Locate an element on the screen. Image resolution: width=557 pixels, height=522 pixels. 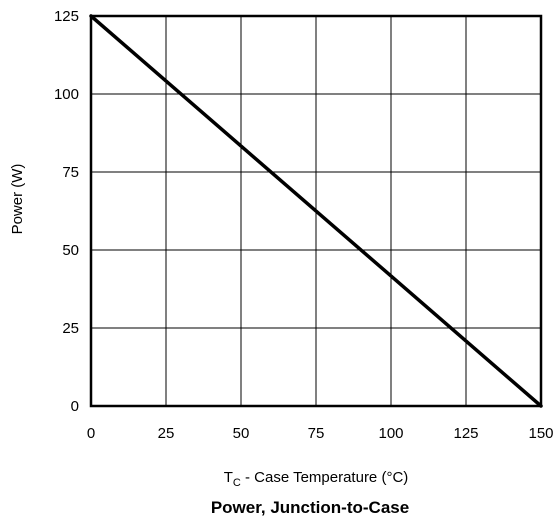
x-tick-label: 75 is located at coordinates (316, 433).